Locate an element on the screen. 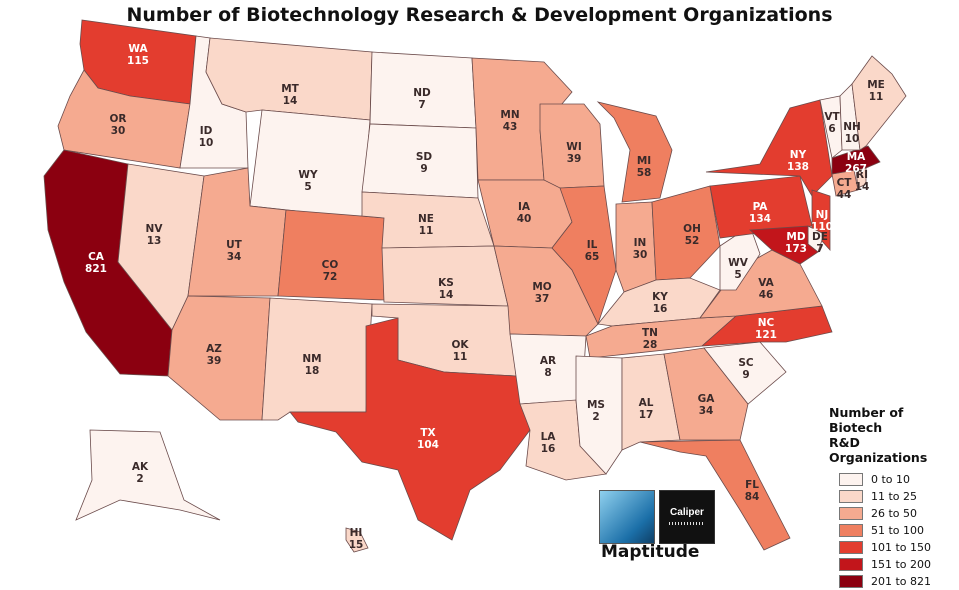 Image resolution: width=959 pixels, height=590 pixels. state-value-label: 28 is located at coordinates (650, 345).